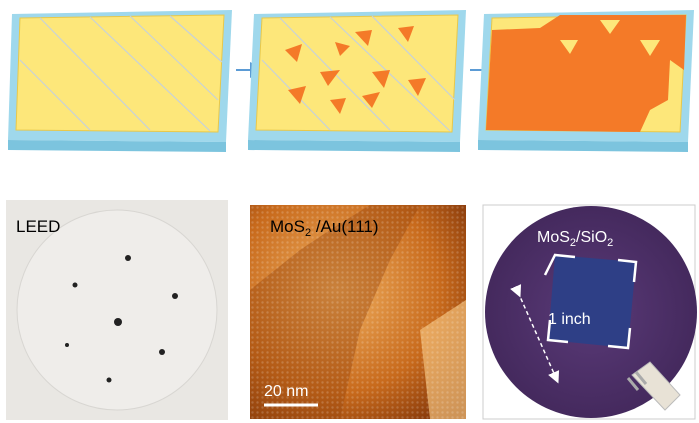  Describe the element at coordinates (591, 237) in the screenshot. I see `label-part: /SiO` at that location.